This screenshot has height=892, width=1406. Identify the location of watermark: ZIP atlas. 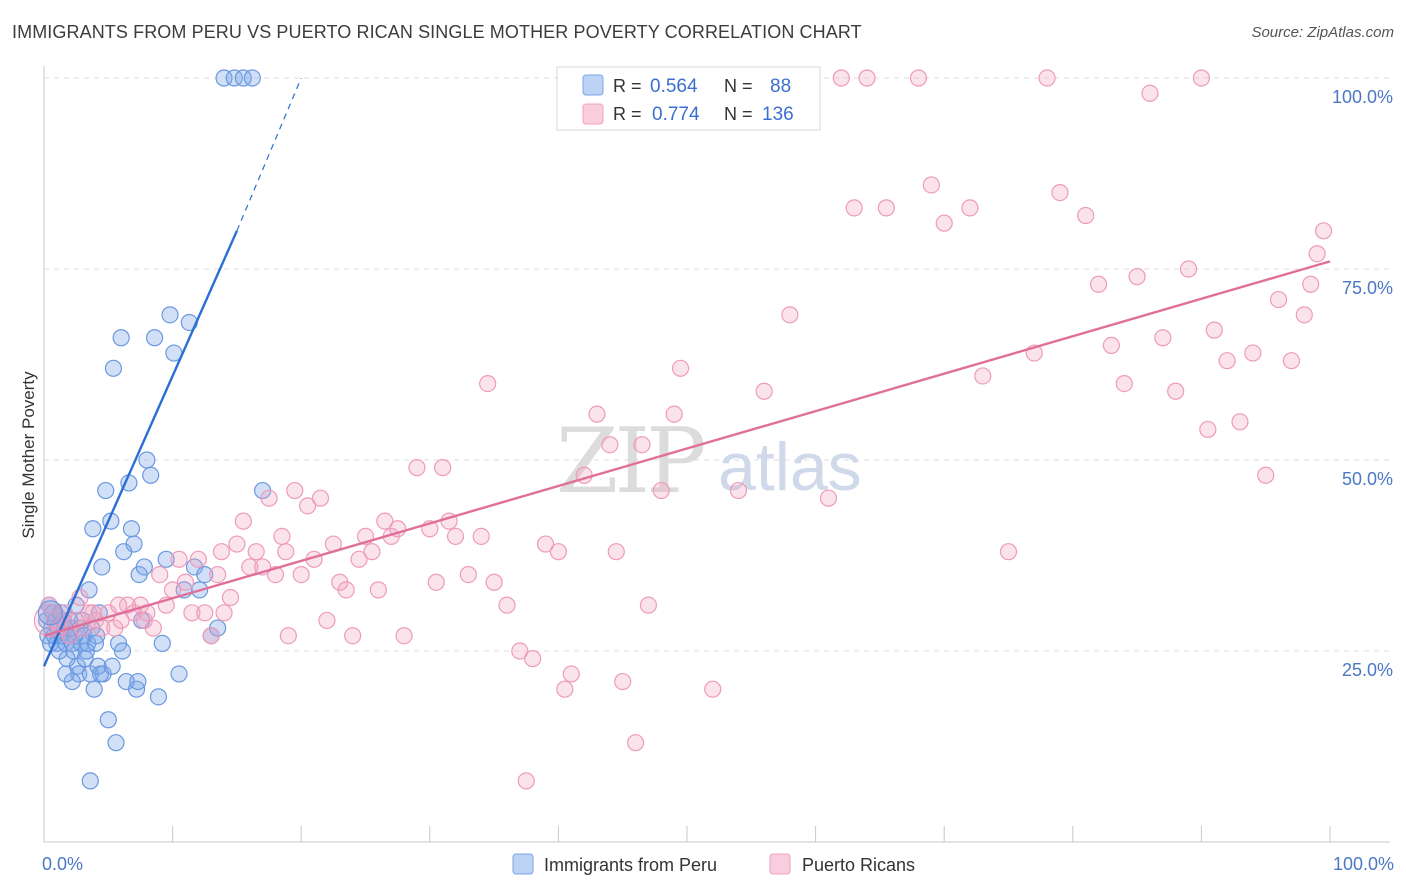
(709, 461).